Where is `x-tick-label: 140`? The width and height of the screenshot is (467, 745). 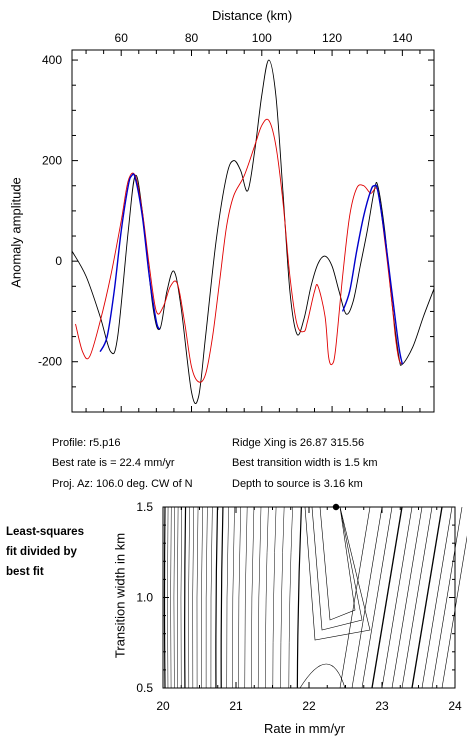
x-tick-label: 140 is located at coordinates (402, 38).